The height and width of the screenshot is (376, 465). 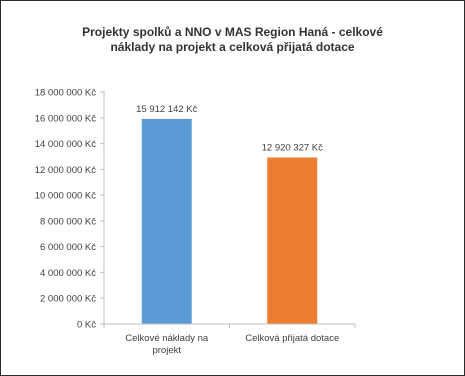 What do you see at coordinates (68, 247) in the screenshot?
I see `y-tick-label: 6 000 000 Kč` at bounding box center [68, 247].